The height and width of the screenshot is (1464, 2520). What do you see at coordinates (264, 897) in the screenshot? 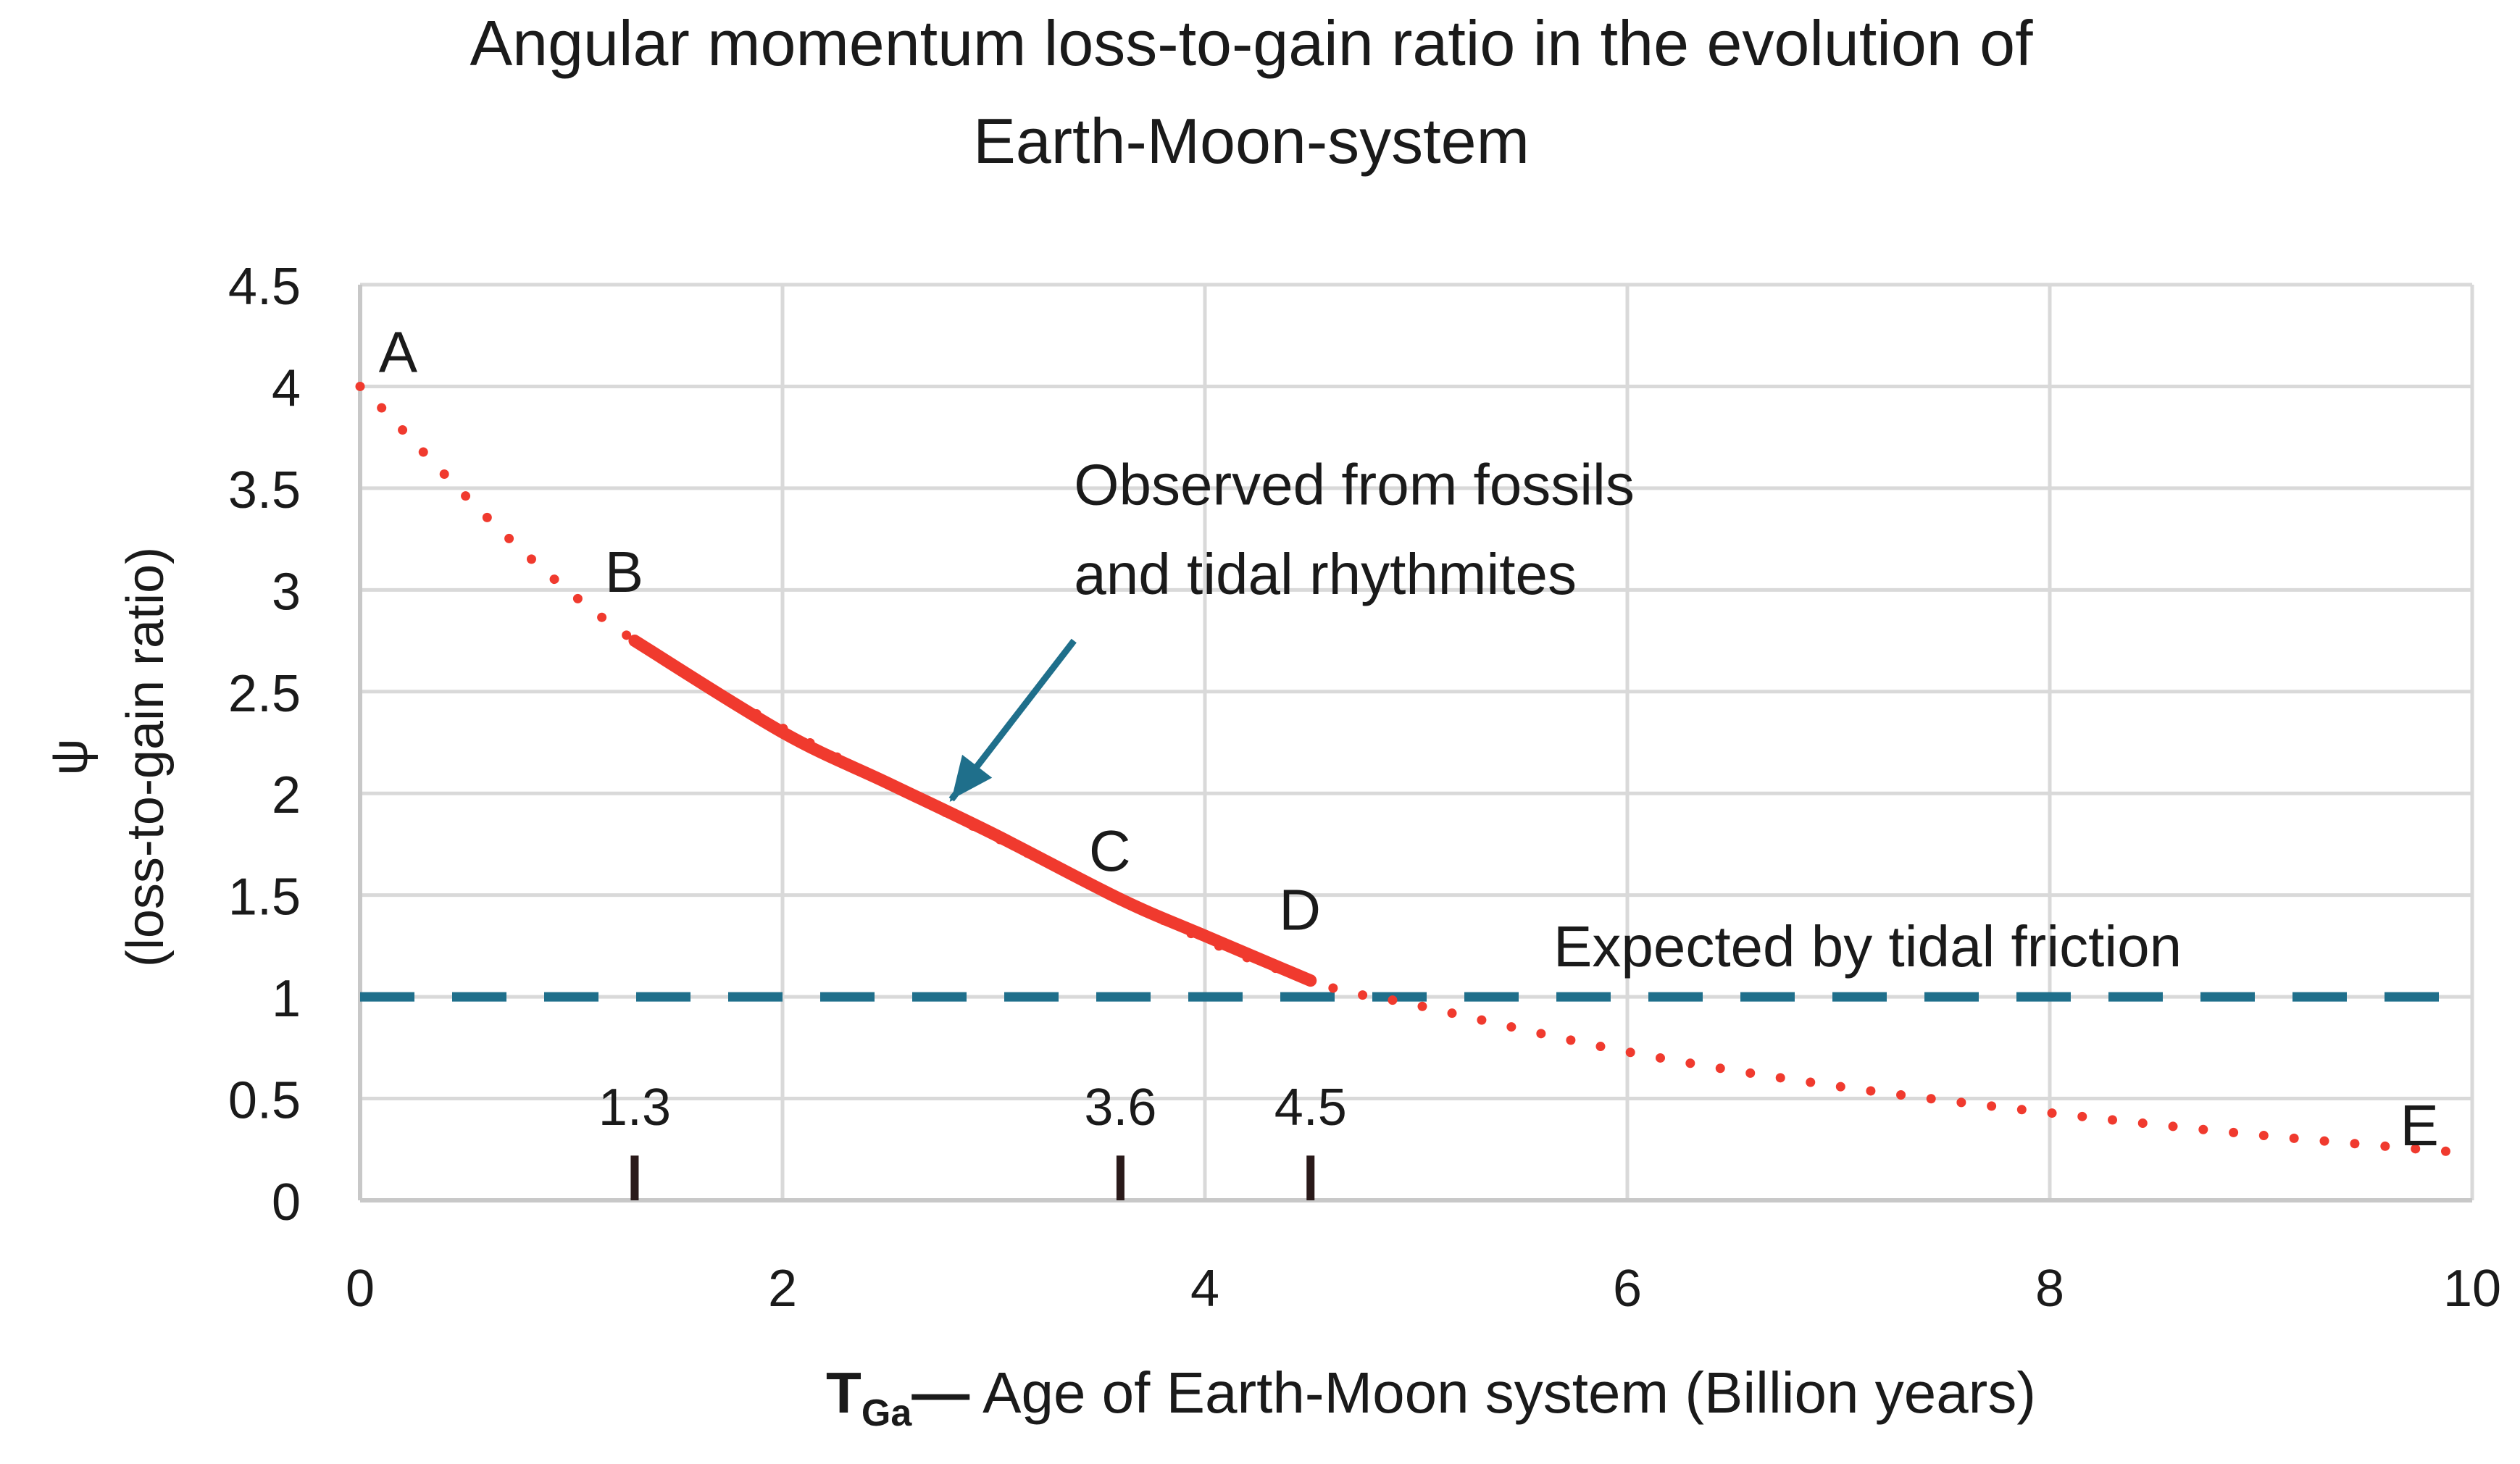
I see `y-tick-label: 1.5` at bounding box center [264, 897].